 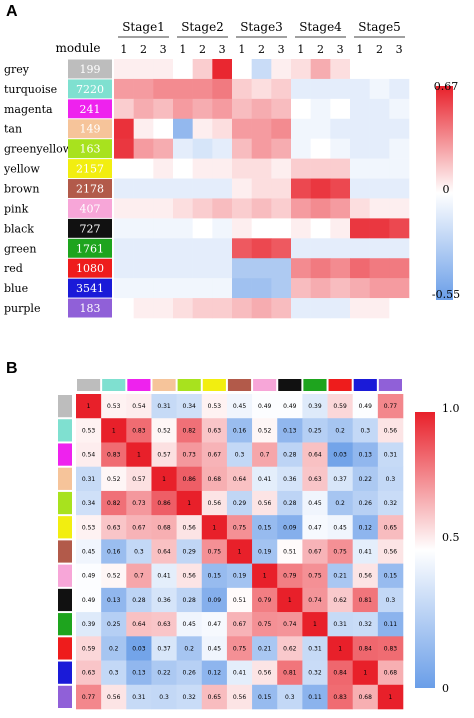 I want to click on correlation-value: 0.13, so click(x=139, y=673).